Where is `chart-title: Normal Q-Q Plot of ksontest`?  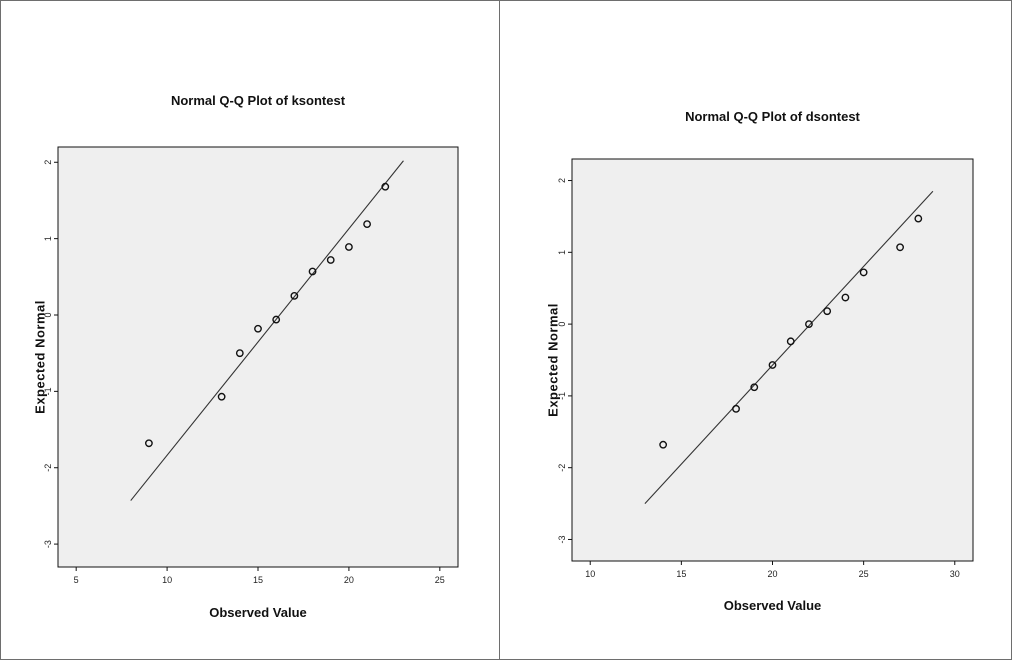 chart-title: Normal Q-Q Plot of ksontest is located at coordinates (258, 100).